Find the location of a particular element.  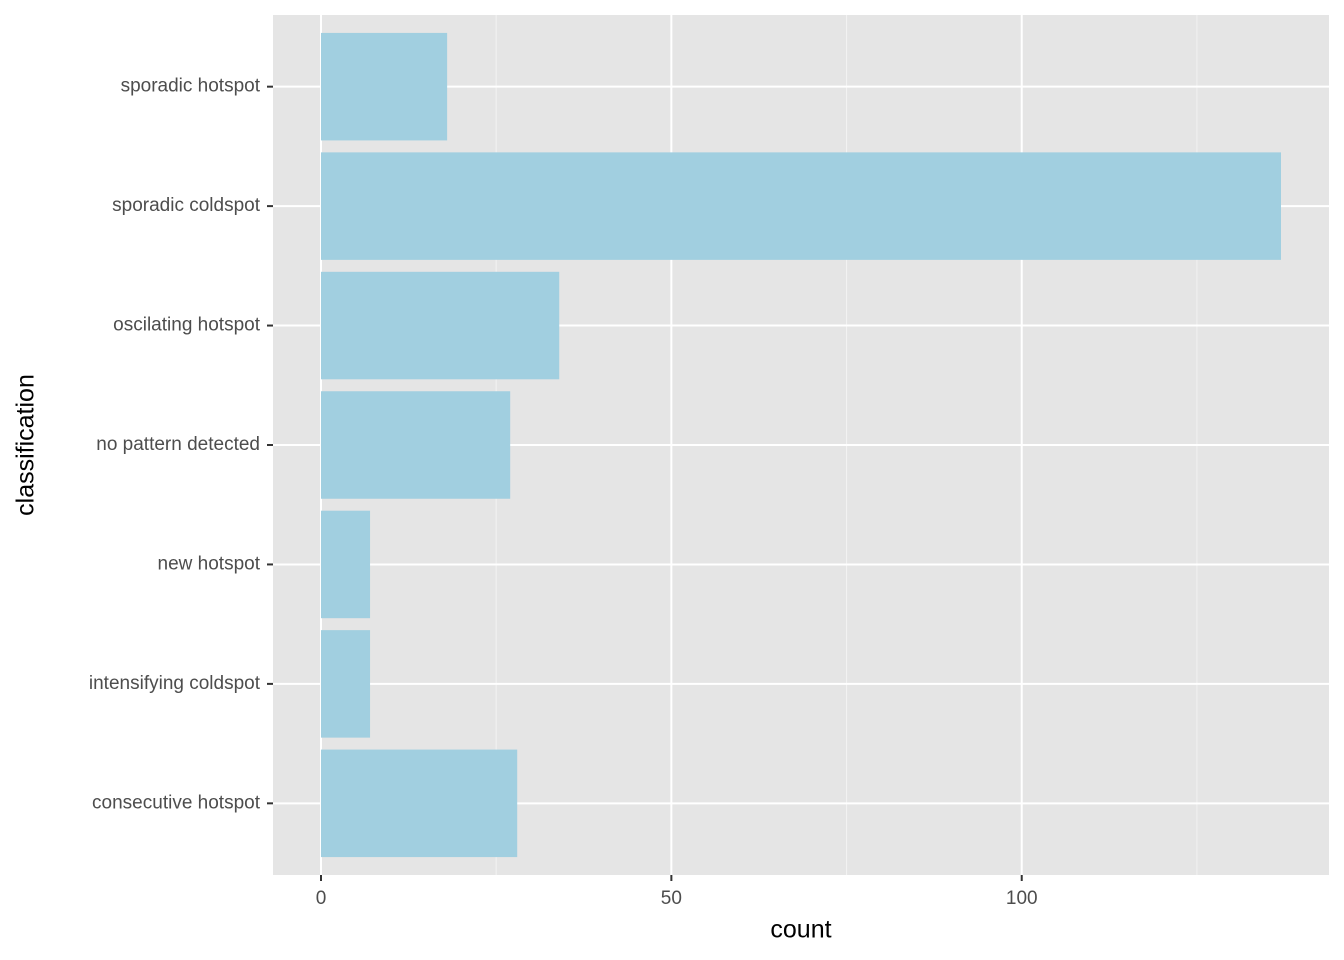

y-tick-label: intensifying coldspot is located at coordinates (175, 683).